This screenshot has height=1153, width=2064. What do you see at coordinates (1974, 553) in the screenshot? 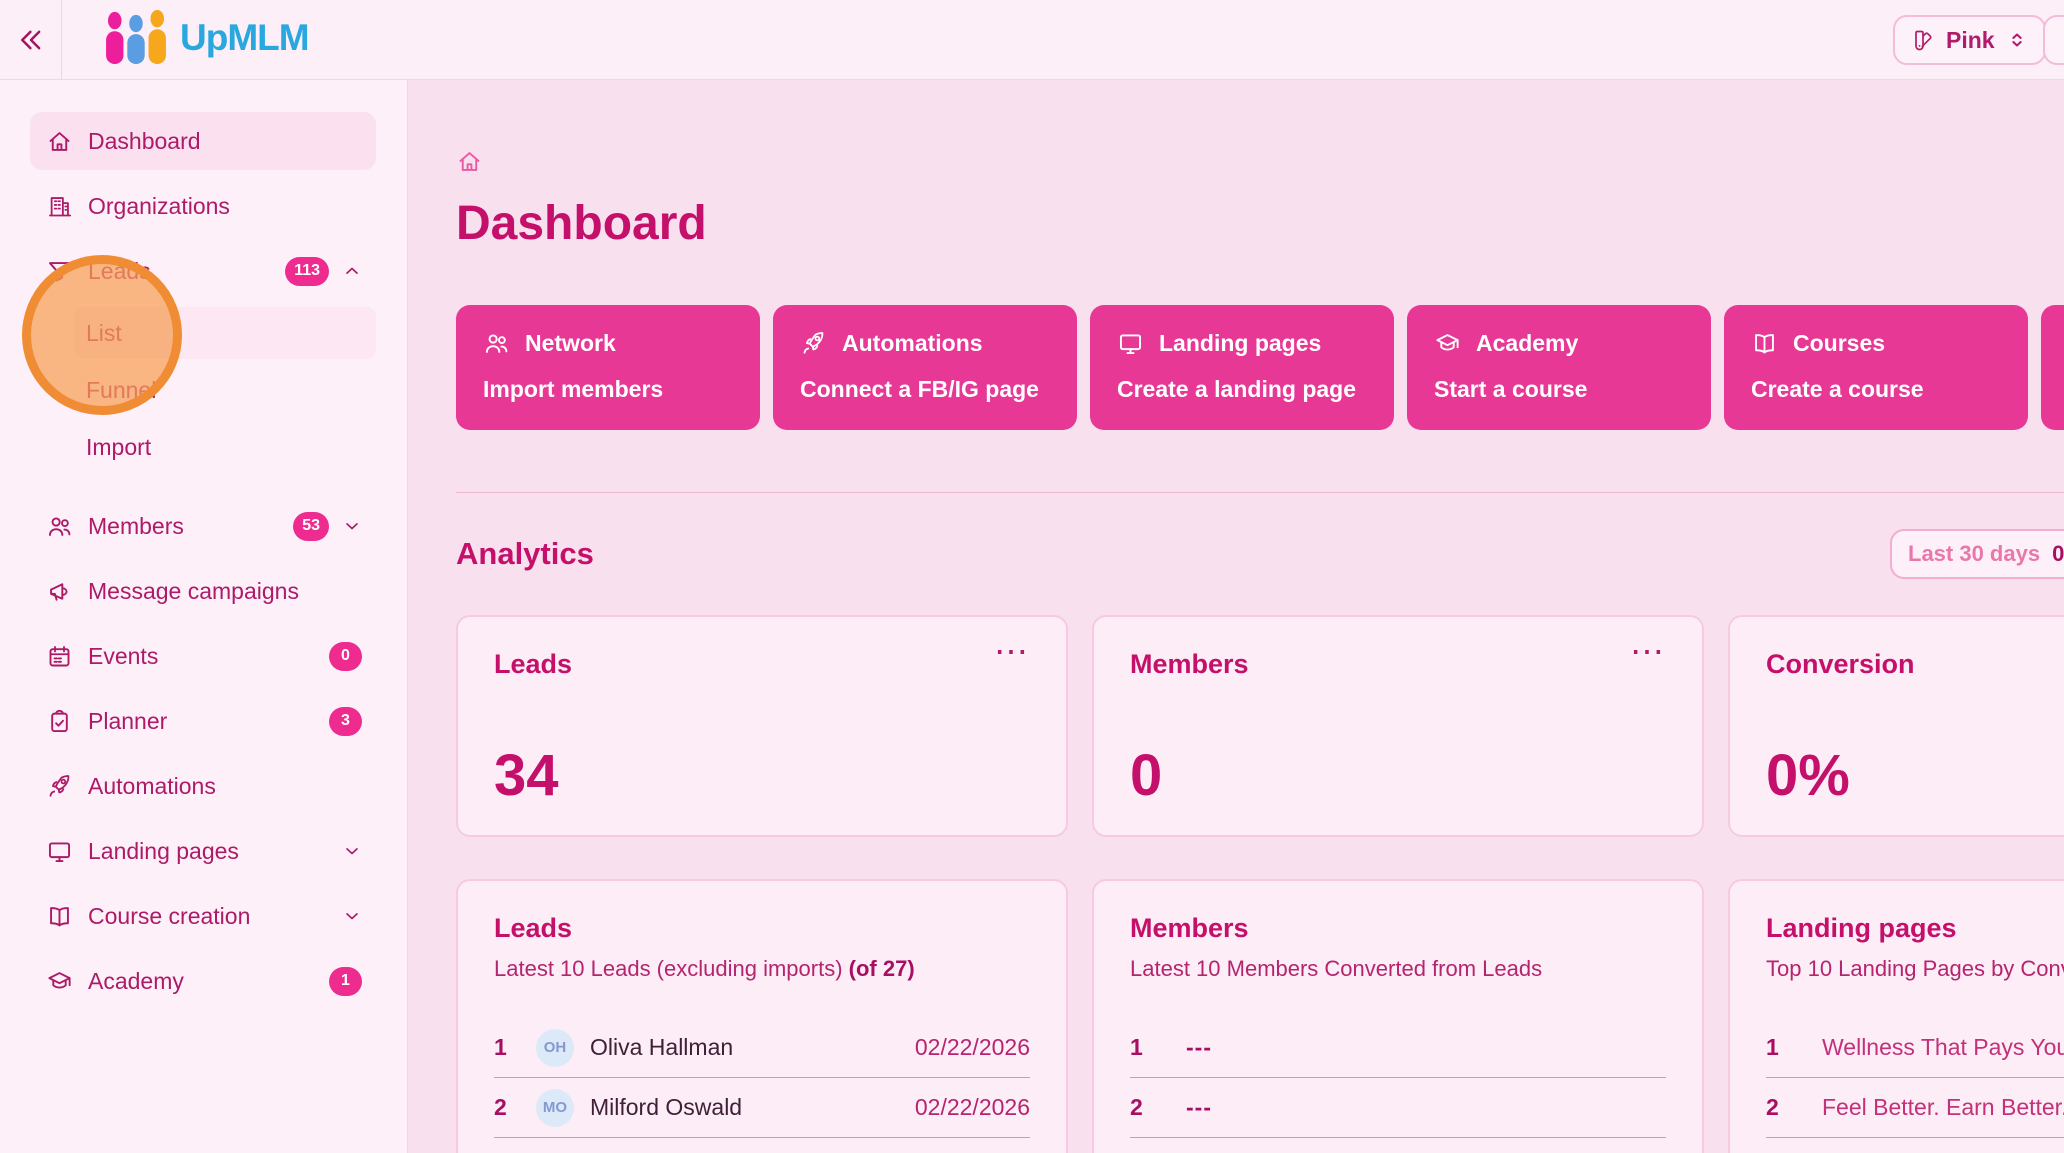
I see `date-range-label: Last 30 days` at bounding box center [1974, 553].